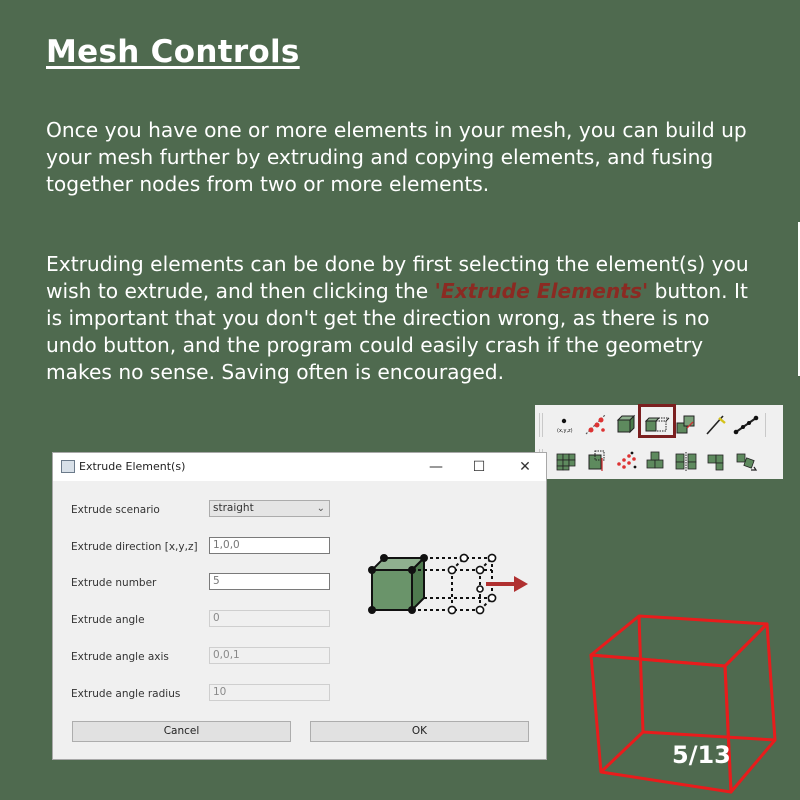 This screenshot has height=800, width=800. Describe the element at coordinates (565, 431) in the screenshot. I see `node-icon-caption: (x,y,z)` at that location.